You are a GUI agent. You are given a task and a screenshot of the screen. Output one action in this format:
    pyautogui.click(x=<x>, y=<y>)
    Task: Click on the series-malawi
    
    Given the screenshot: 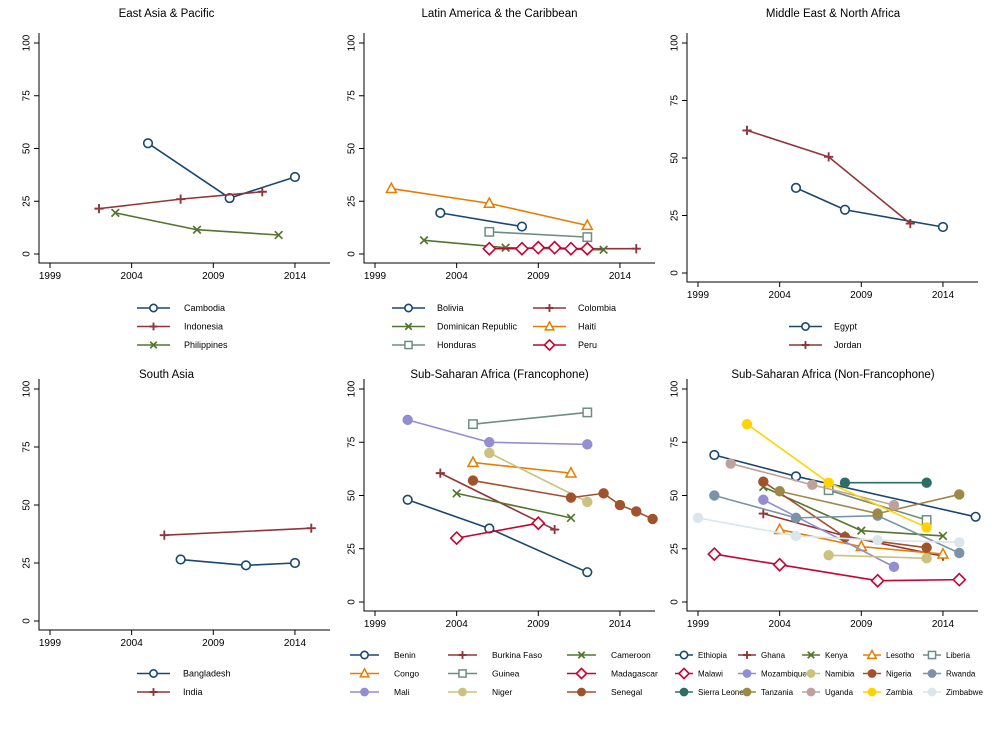 What is the action you would take?
    pyautogui.click(x=837, y=567)
    